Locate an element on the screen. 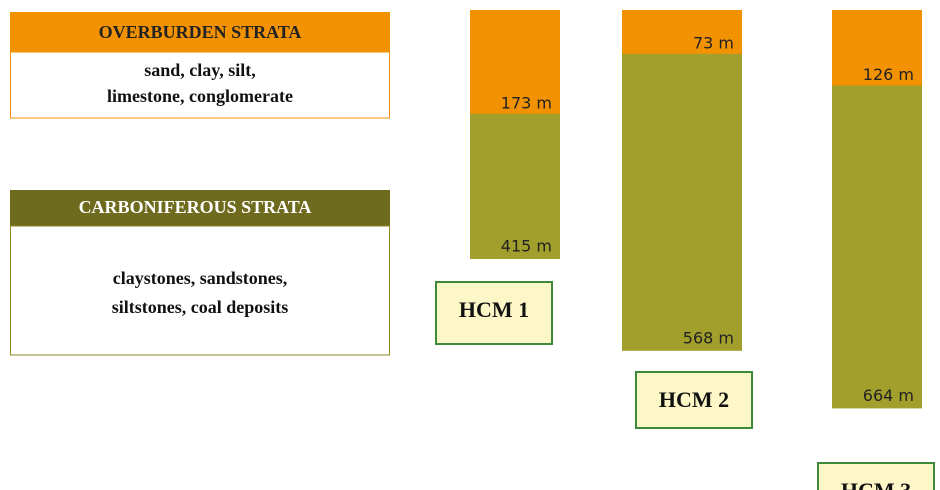 Image resolution: width=940 pixels, height=490 pixels. column-name: HCM 2 is located at coordinates (694, 399).